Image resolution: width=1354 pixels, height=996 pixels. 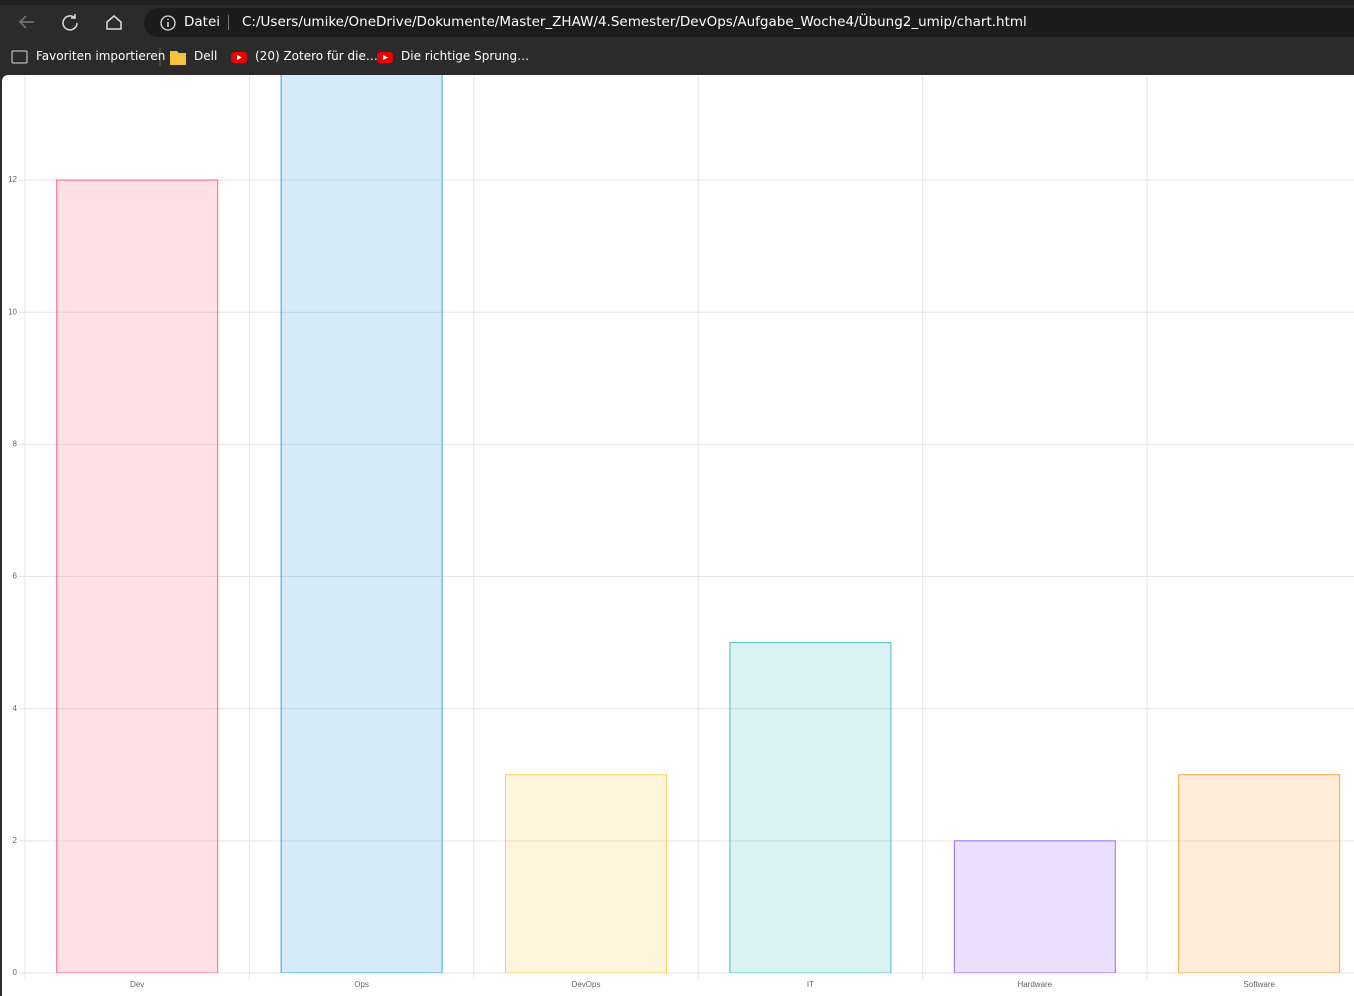 What do you see at coordinates (12, 179) in the screenshot?
I see `y-tick-label: 12` at bounding box center [12, 179].